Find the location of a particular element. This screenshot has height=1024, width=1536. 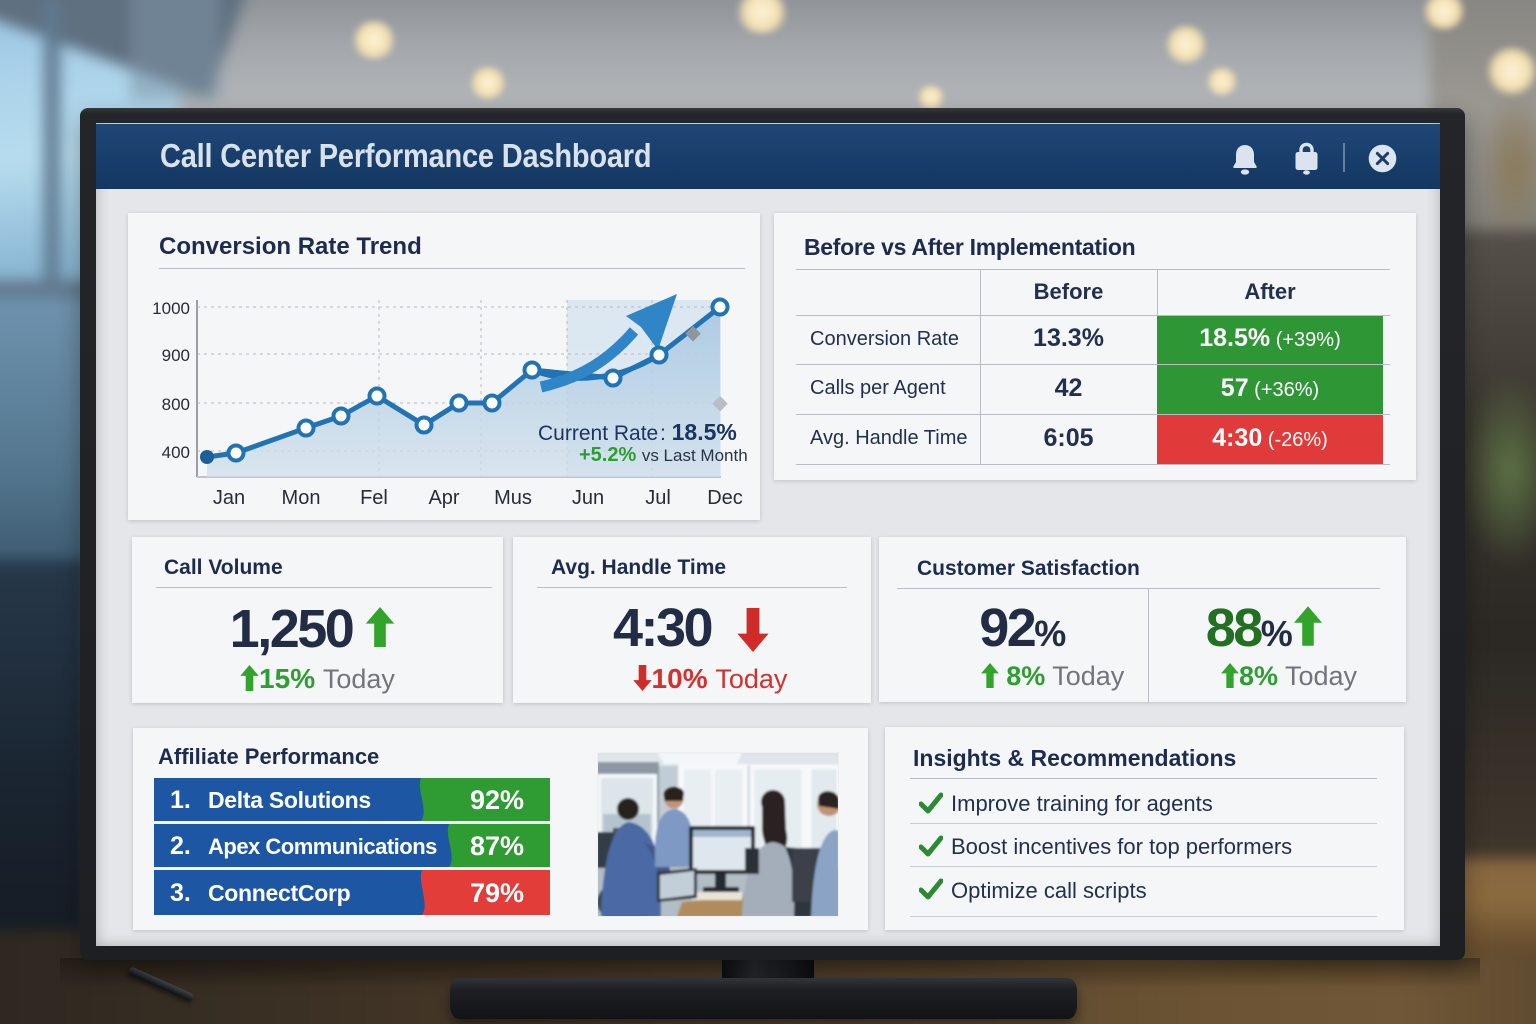

svg-text: 3. is located at coordinates (180, 893).